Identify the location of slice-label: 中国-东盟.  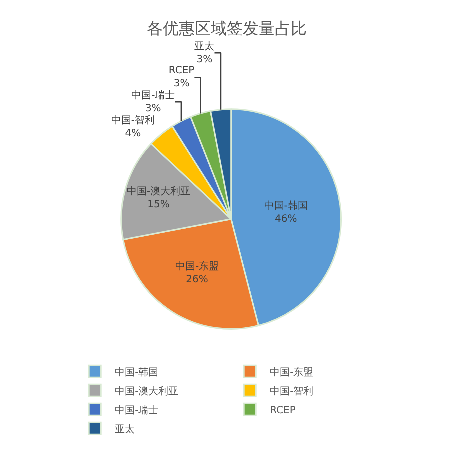
(197, 266).